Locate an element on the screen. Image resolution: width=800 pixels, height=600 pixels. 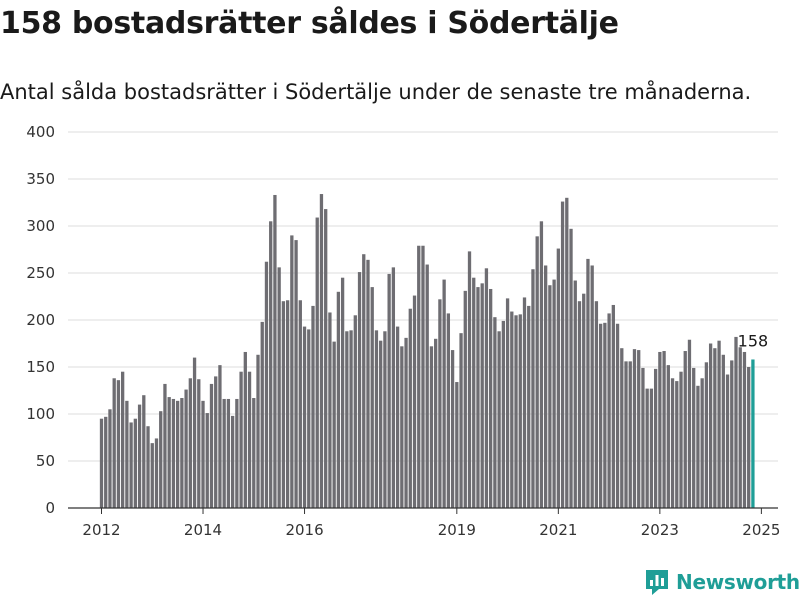
data-labels: 158 is located at coordinates (753, 340).